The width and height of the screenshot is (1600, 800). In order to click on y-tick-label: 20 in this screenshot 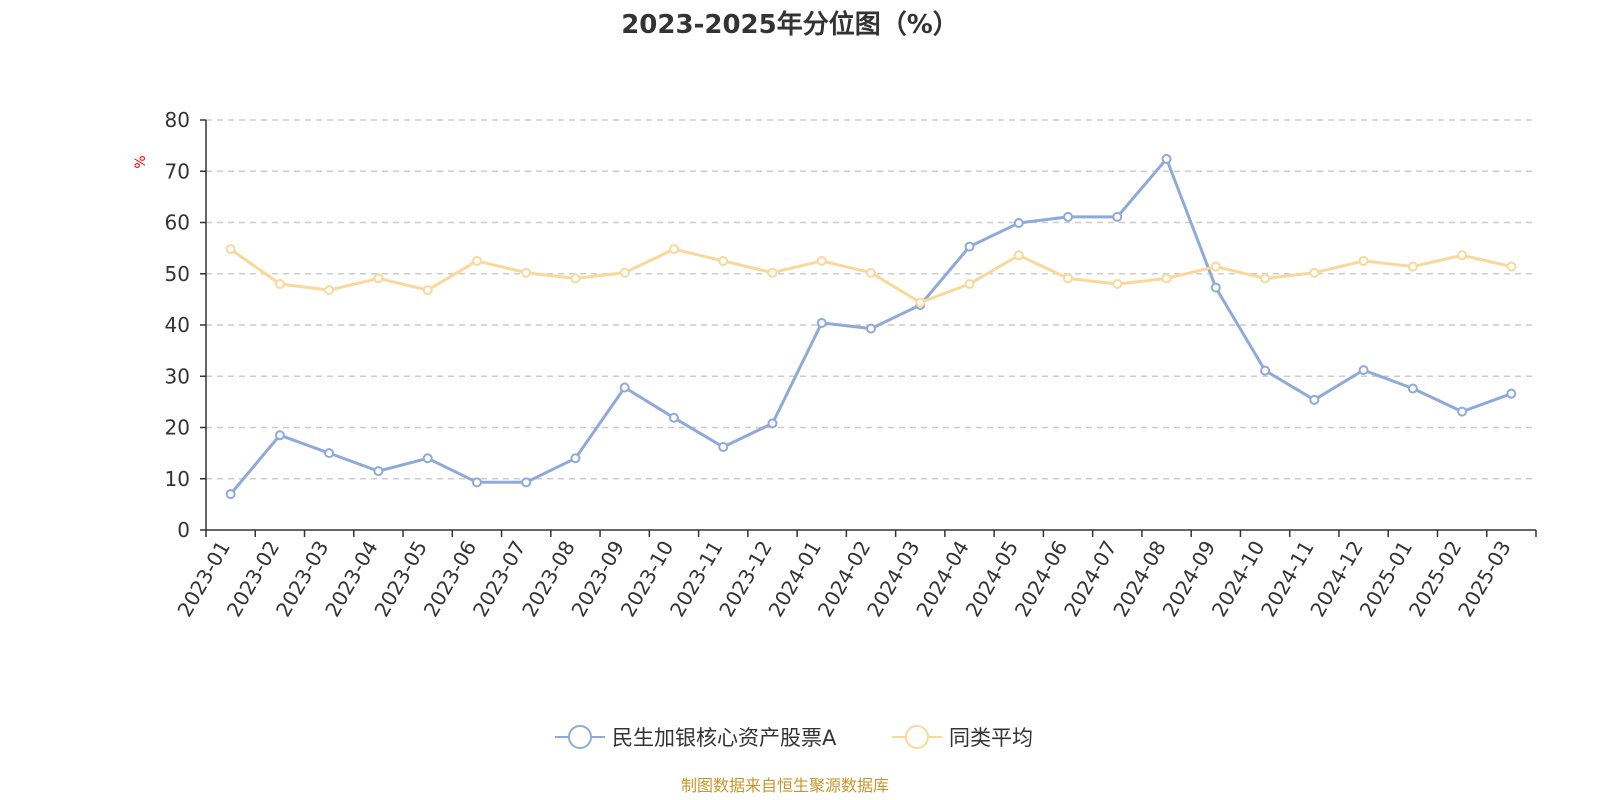, I will do `click(177, 428)`.